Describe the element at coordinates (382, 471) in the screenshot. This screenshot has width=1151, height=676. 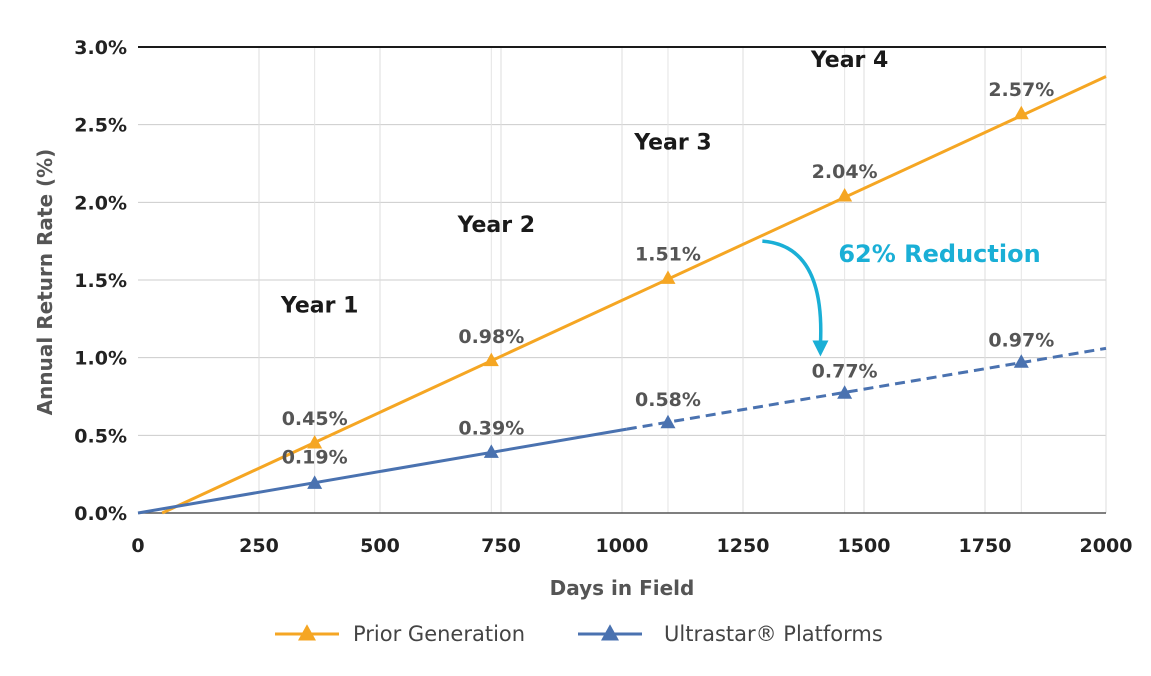
I see `ultrastar-line-solid` at that location.